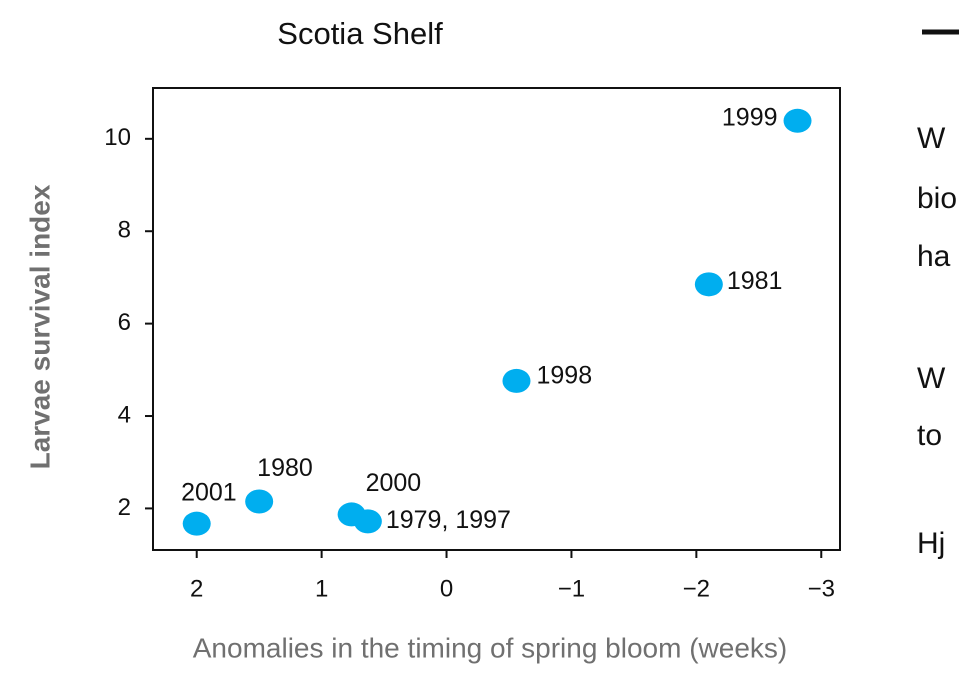  I want to click on side-text: bio, so click(937, 198).